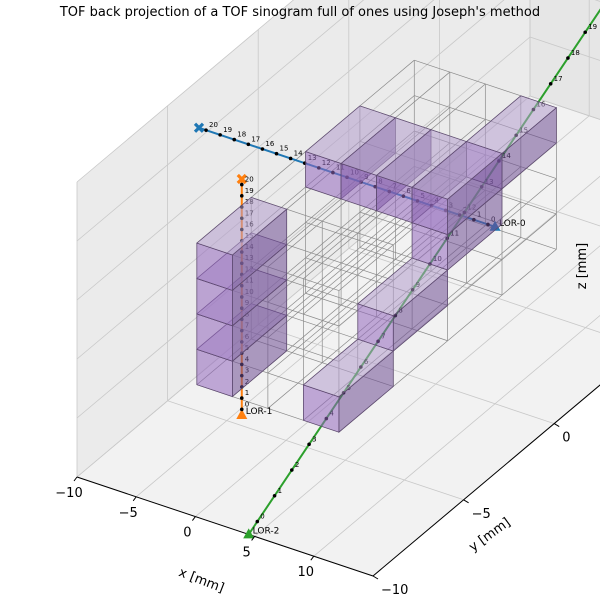 This screenshot has height=600, width=600. What do you see at coordinates (394, 590) in the screenshot?
I see `y-tick-label: −10` at bounding box center [394, 590].